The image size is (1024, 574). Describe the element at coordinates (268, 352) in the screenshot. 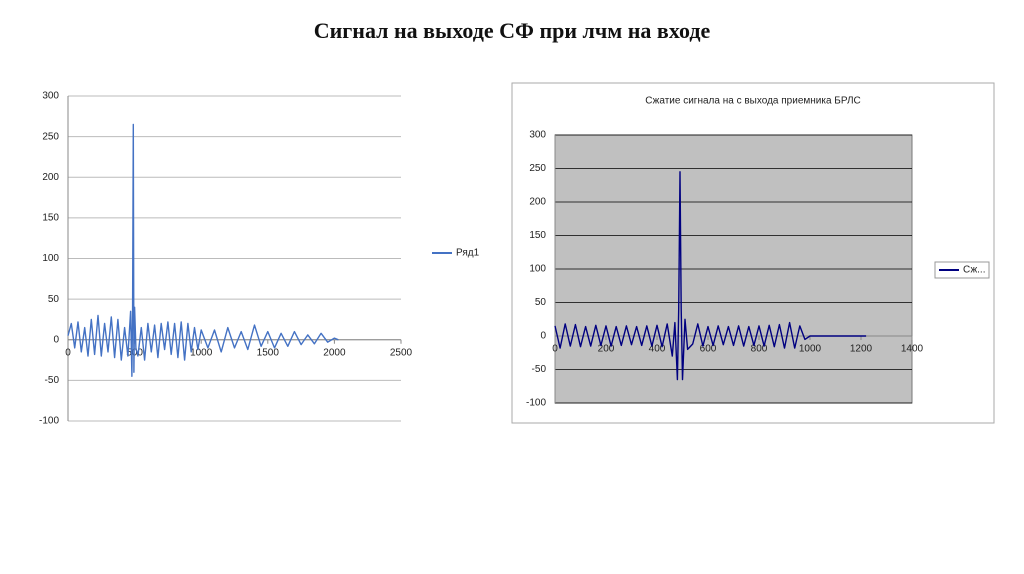

I see `x-tick-label: 1500` at that location.